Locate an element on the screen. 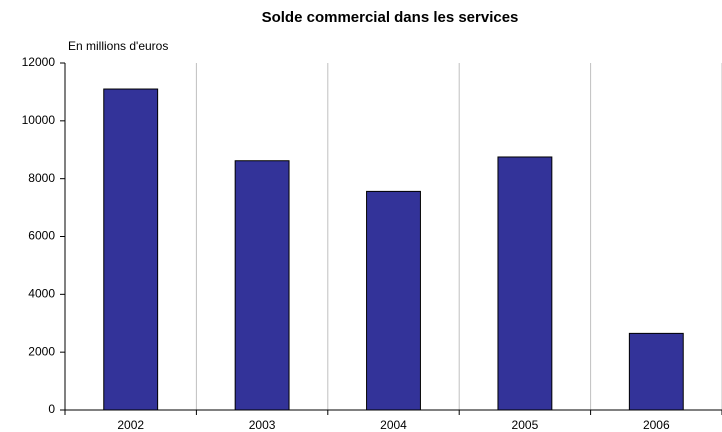 This screenshot has width=722, height=432. y-tick-label: 8000 is located at coordinates (41, 178).